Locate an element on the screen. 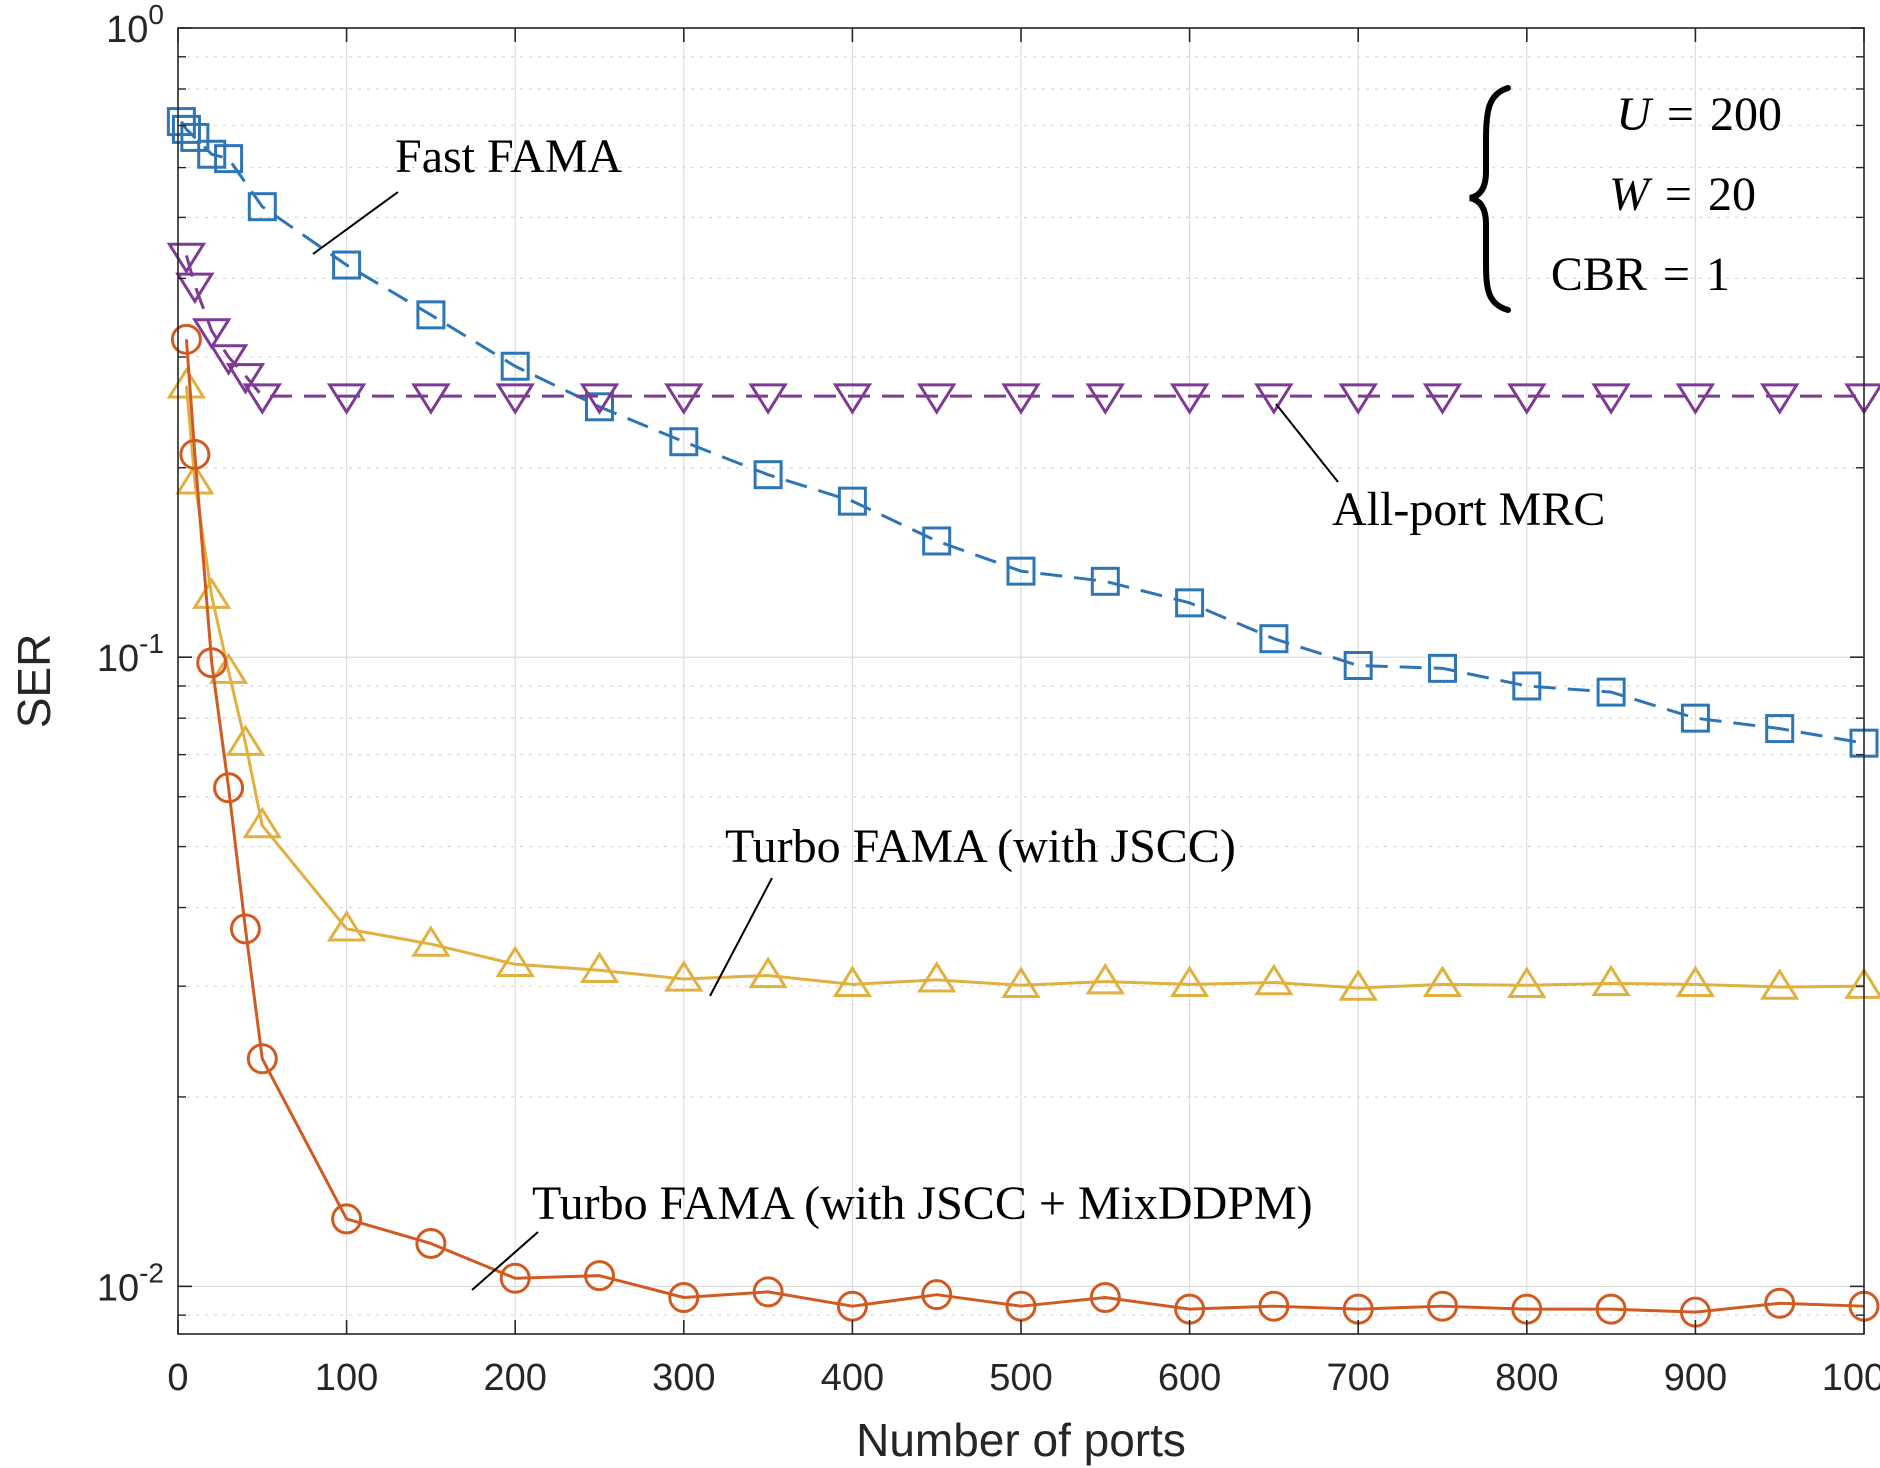 This screenshot has height=1468, width=1880. param-u-var: U is located at coordinates (1635, 114).